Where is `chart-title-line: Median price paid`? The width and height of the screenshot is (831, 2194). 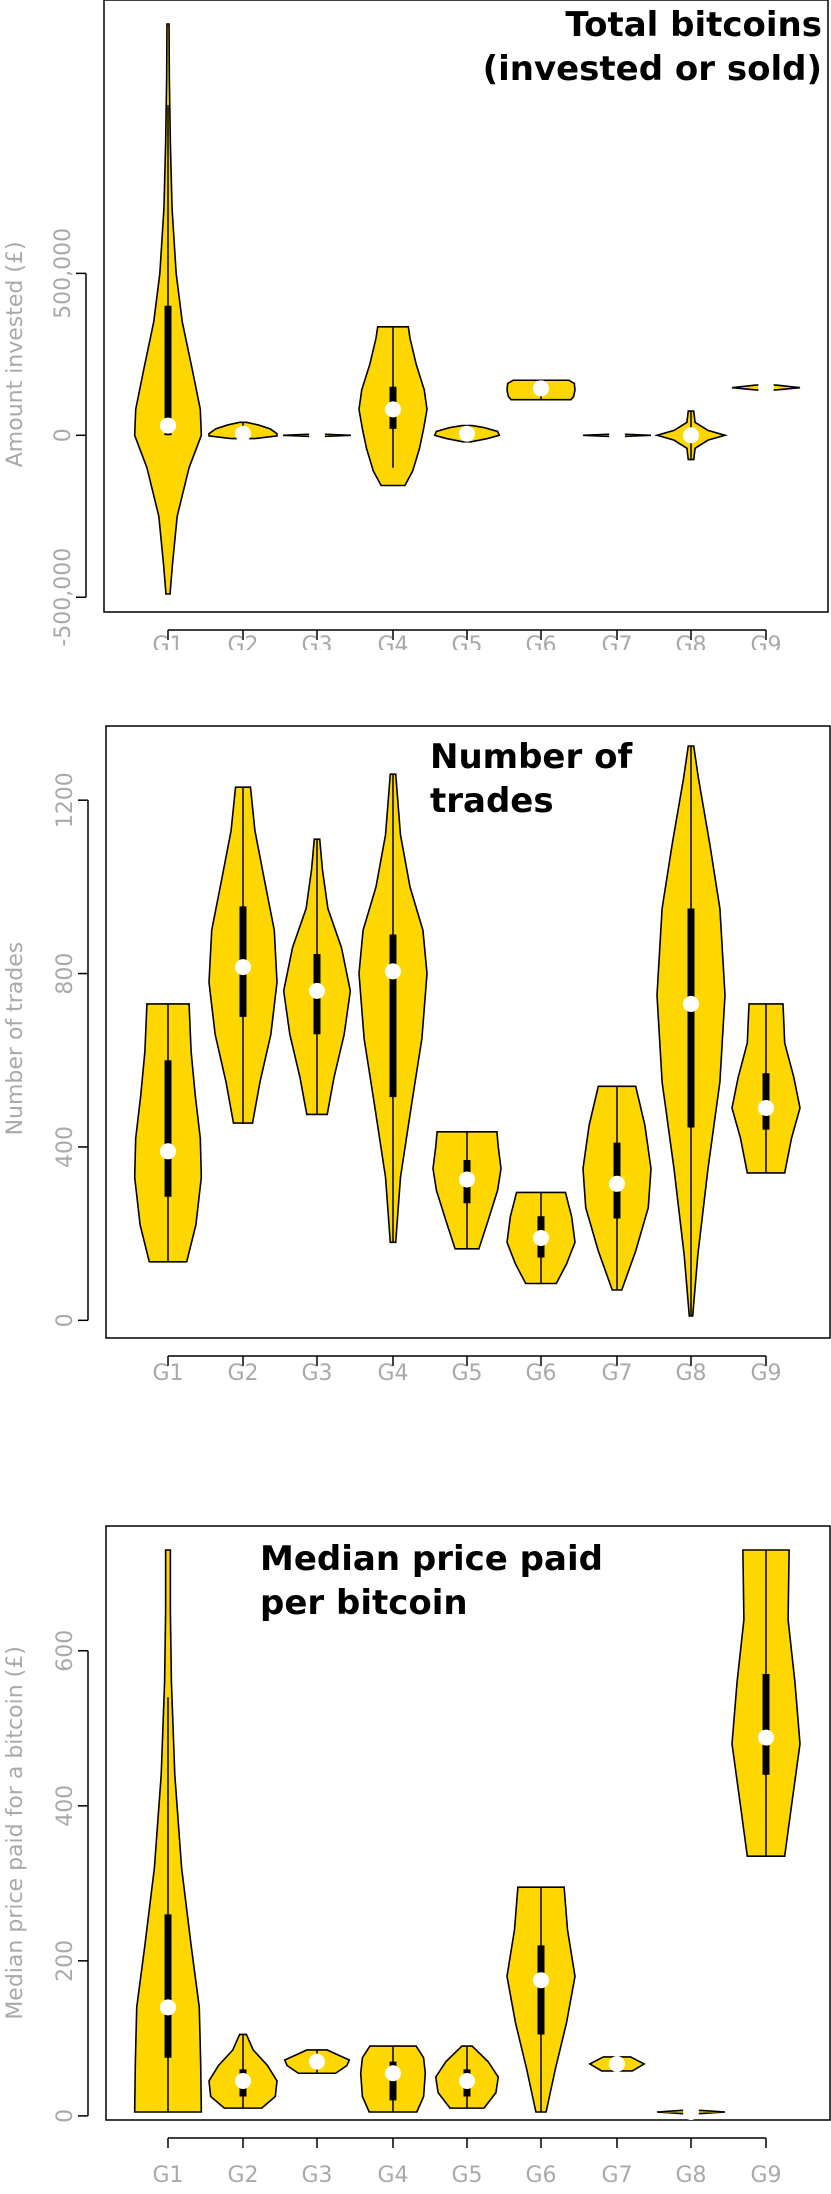
chart-title-line: Median price paid is located at coordinates (431, 1559).